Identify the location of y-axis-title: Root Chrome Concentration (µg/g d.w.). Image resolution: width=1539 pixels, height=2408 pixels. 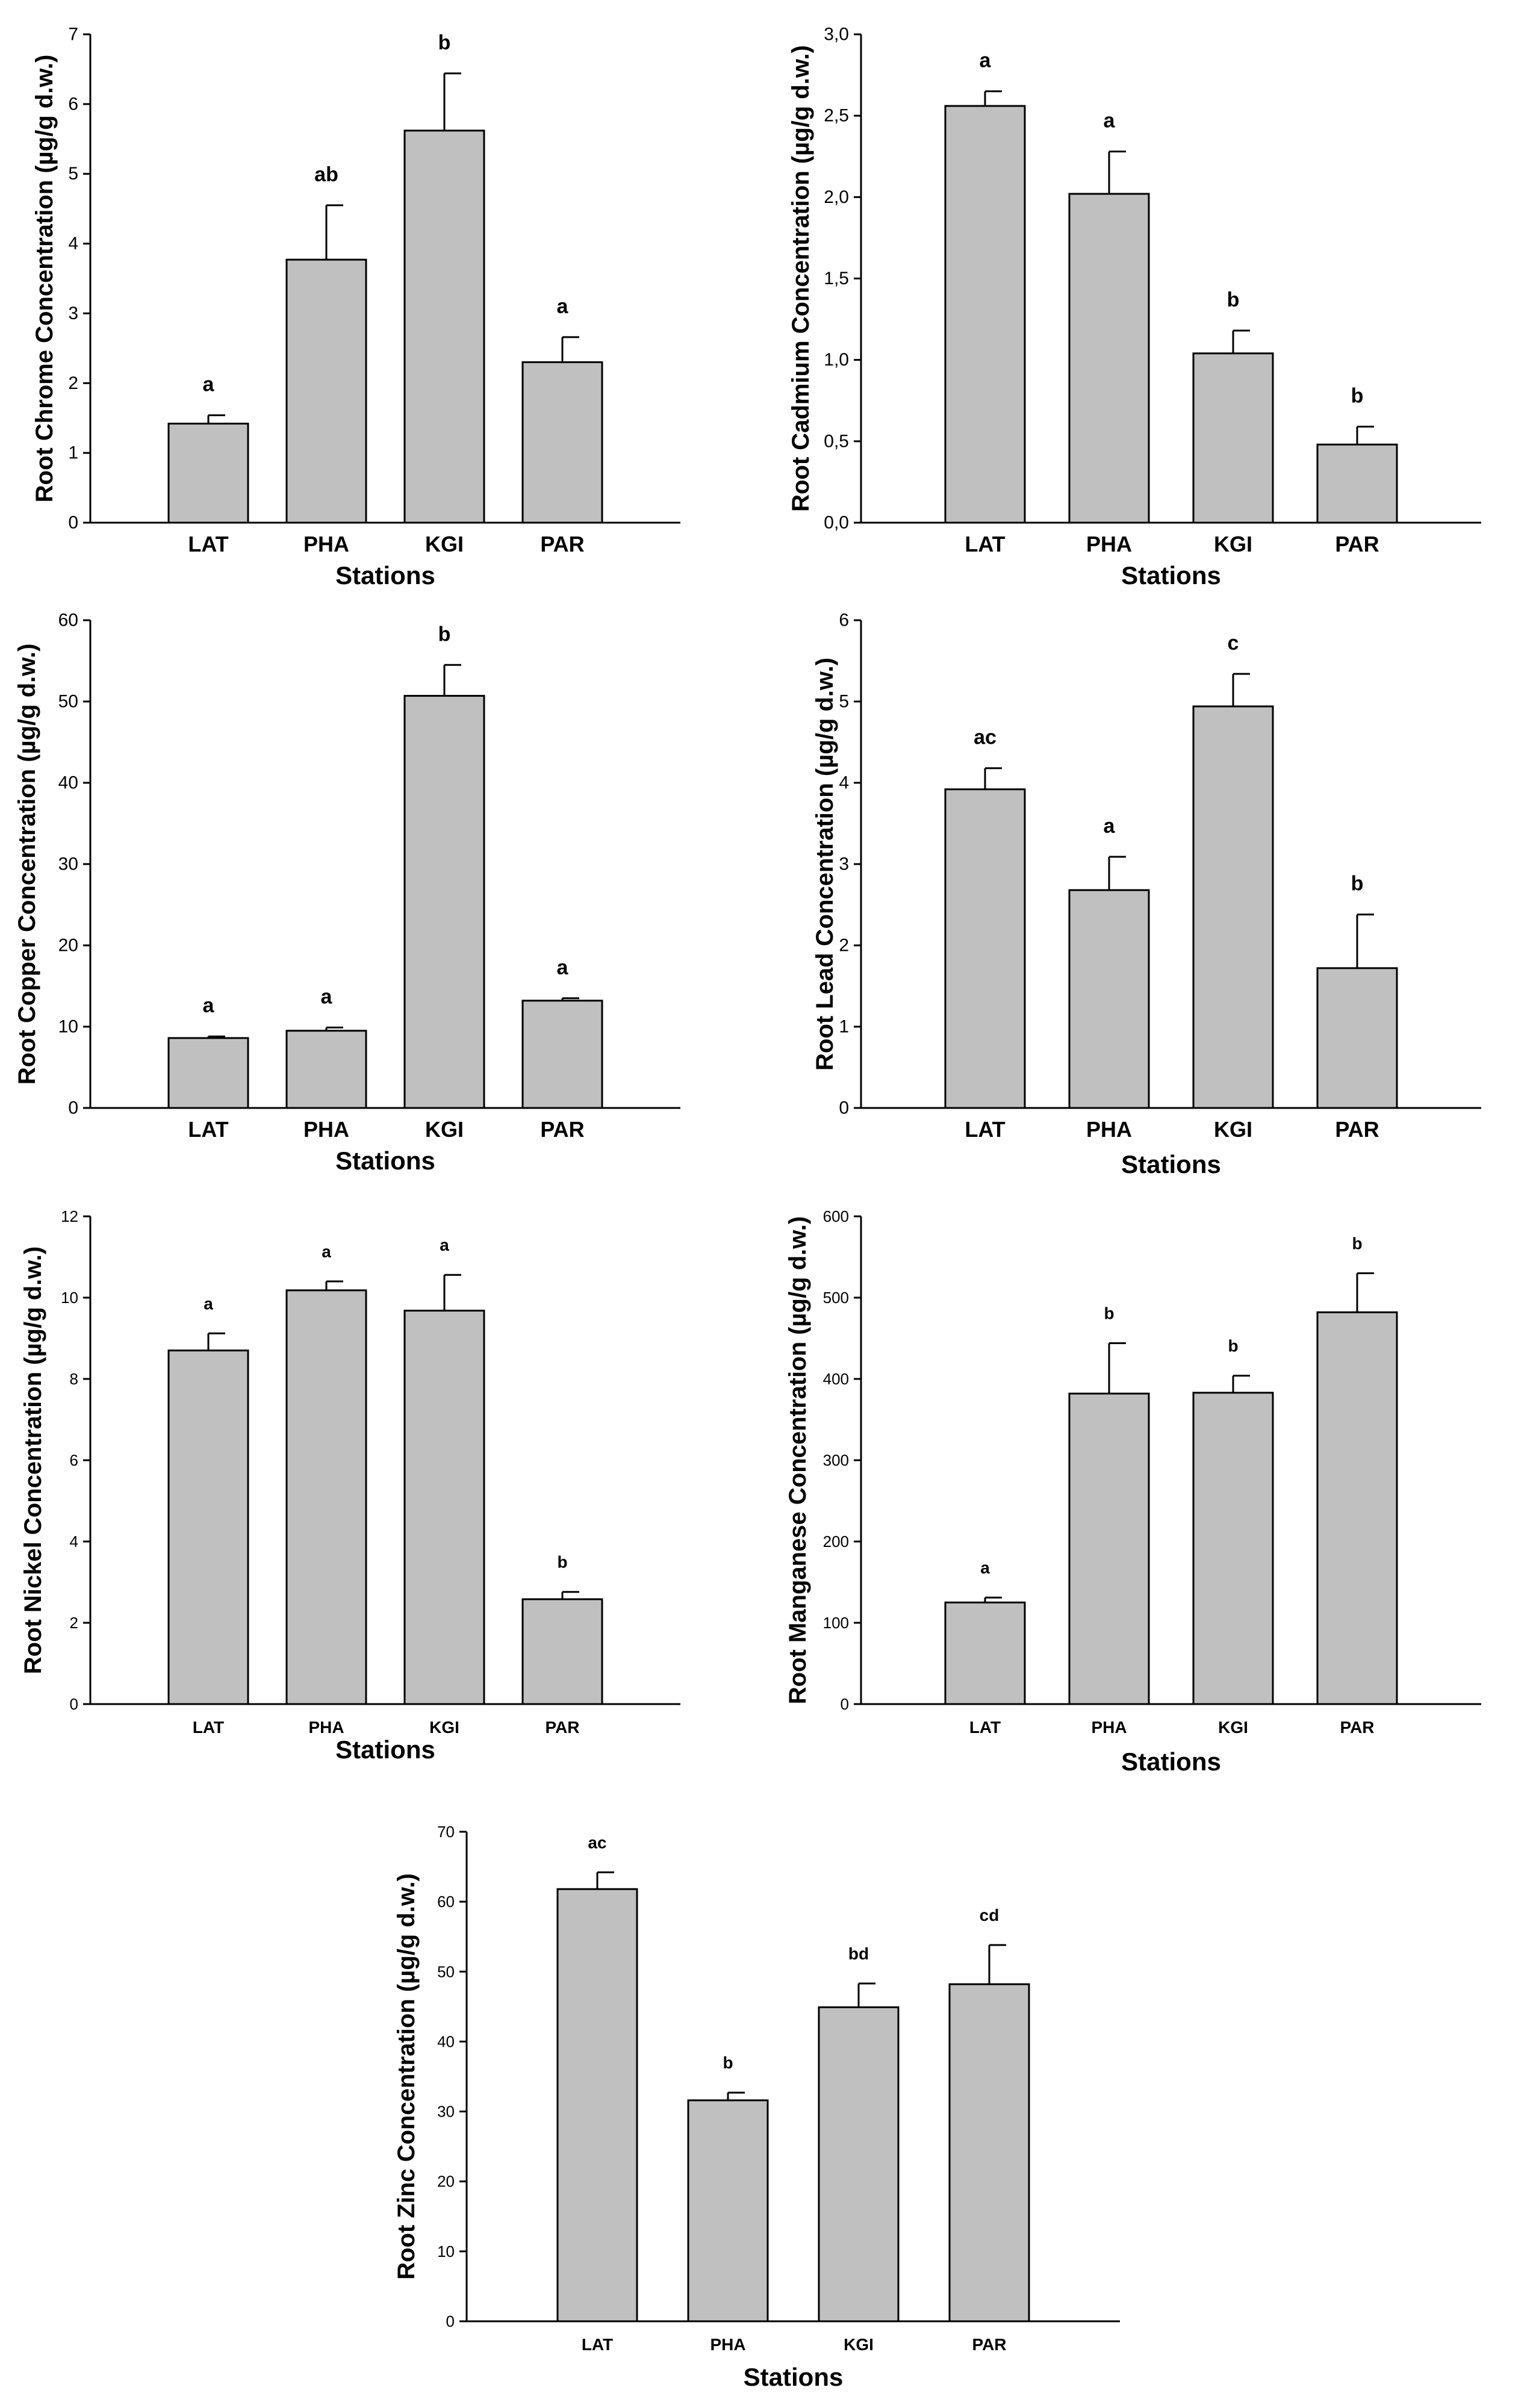
(44, 279).